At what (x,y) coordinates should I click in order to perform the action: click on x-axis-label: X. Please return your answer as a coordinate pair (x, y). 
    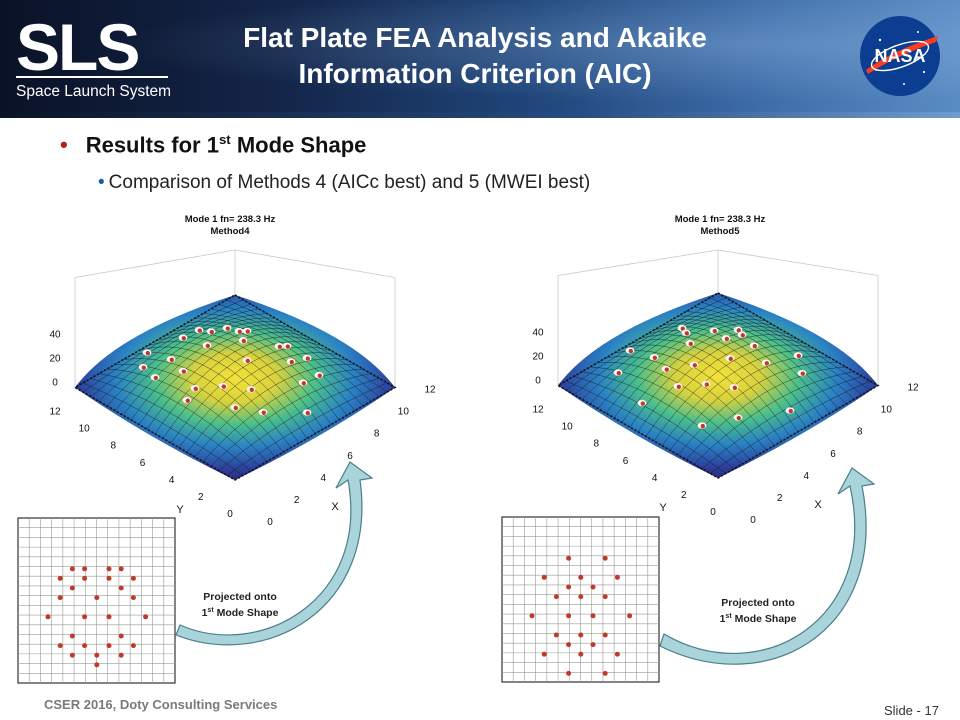
    Looking at the image, I should click on (818, 505).